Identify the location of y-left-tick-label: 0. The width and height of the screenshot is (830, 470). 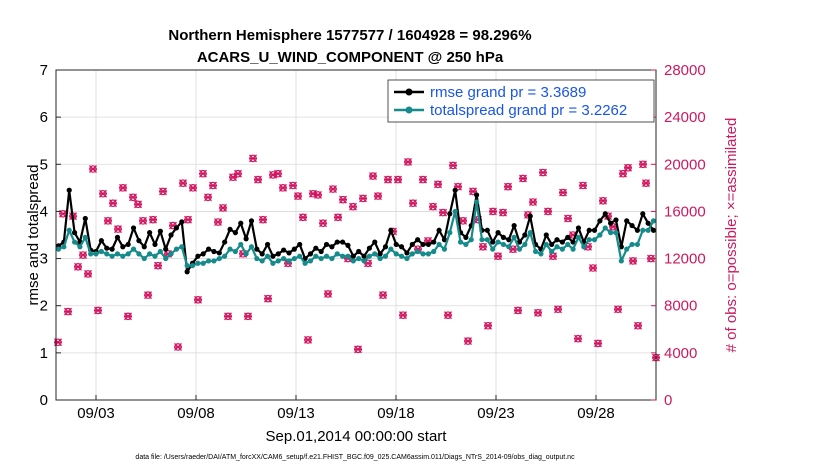
(44, 400).